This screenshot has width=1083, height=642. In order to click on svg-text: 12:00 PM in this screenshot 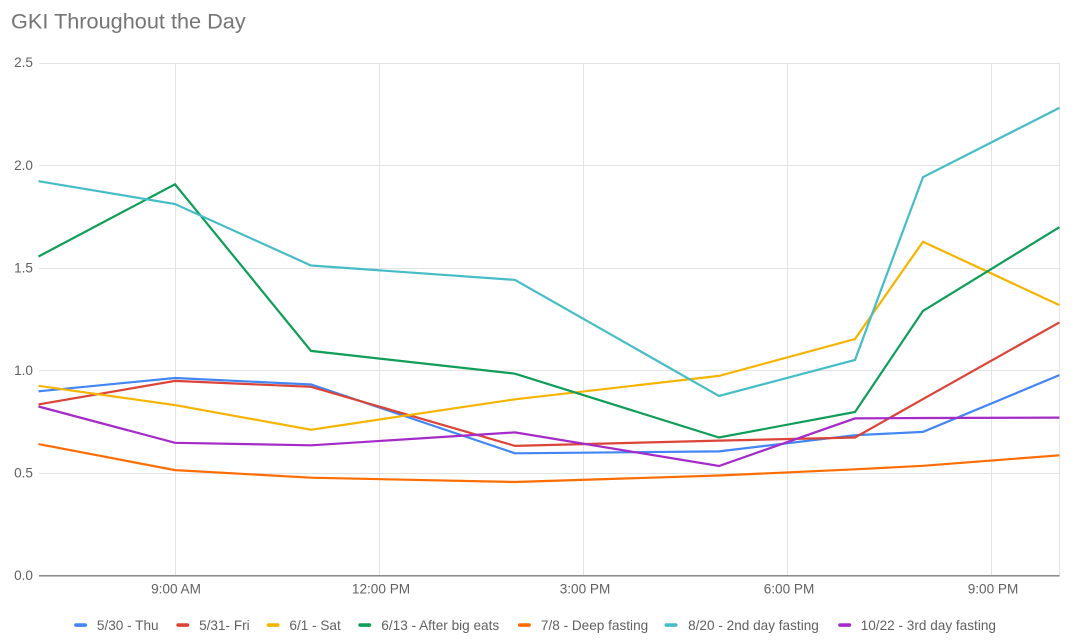, I will do `click(381, 588)`.